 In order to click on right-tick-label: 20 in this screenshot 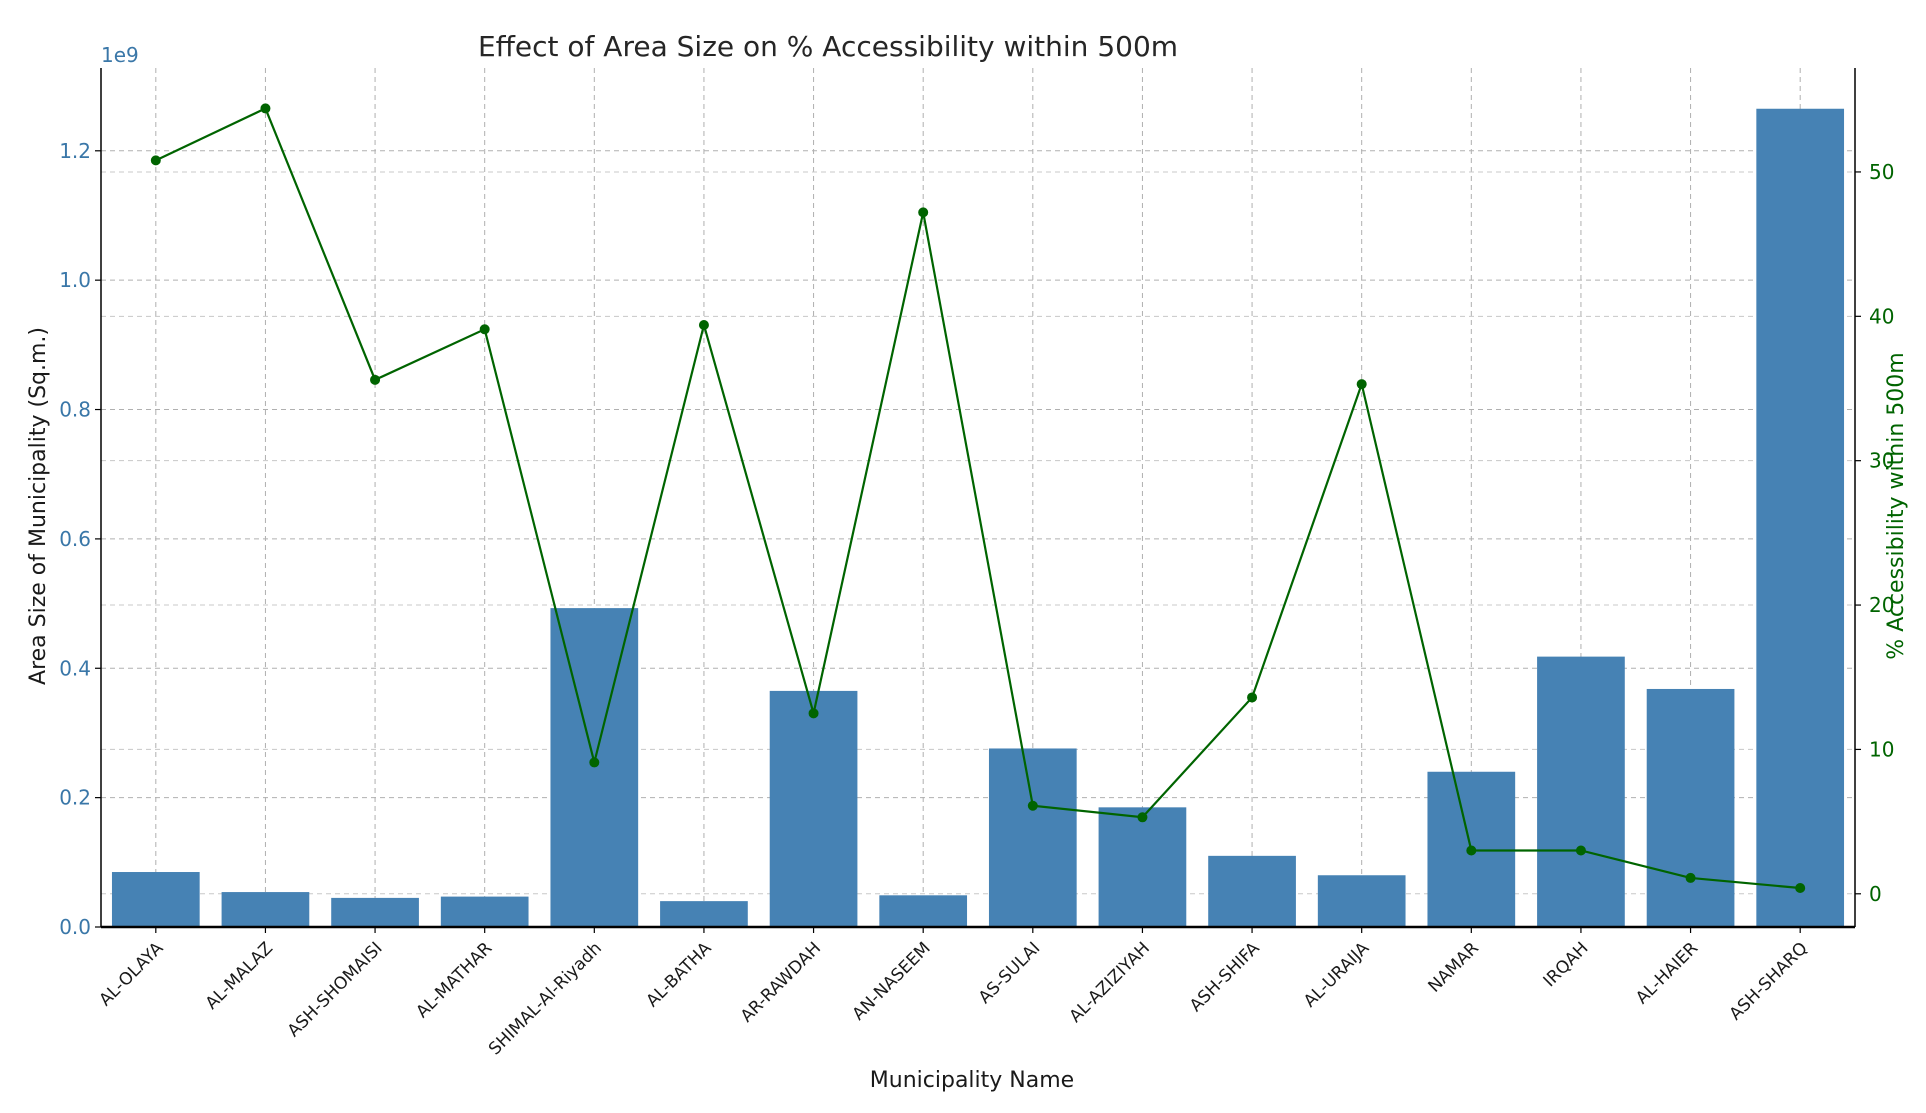, I will do `click(1881, 605)`.